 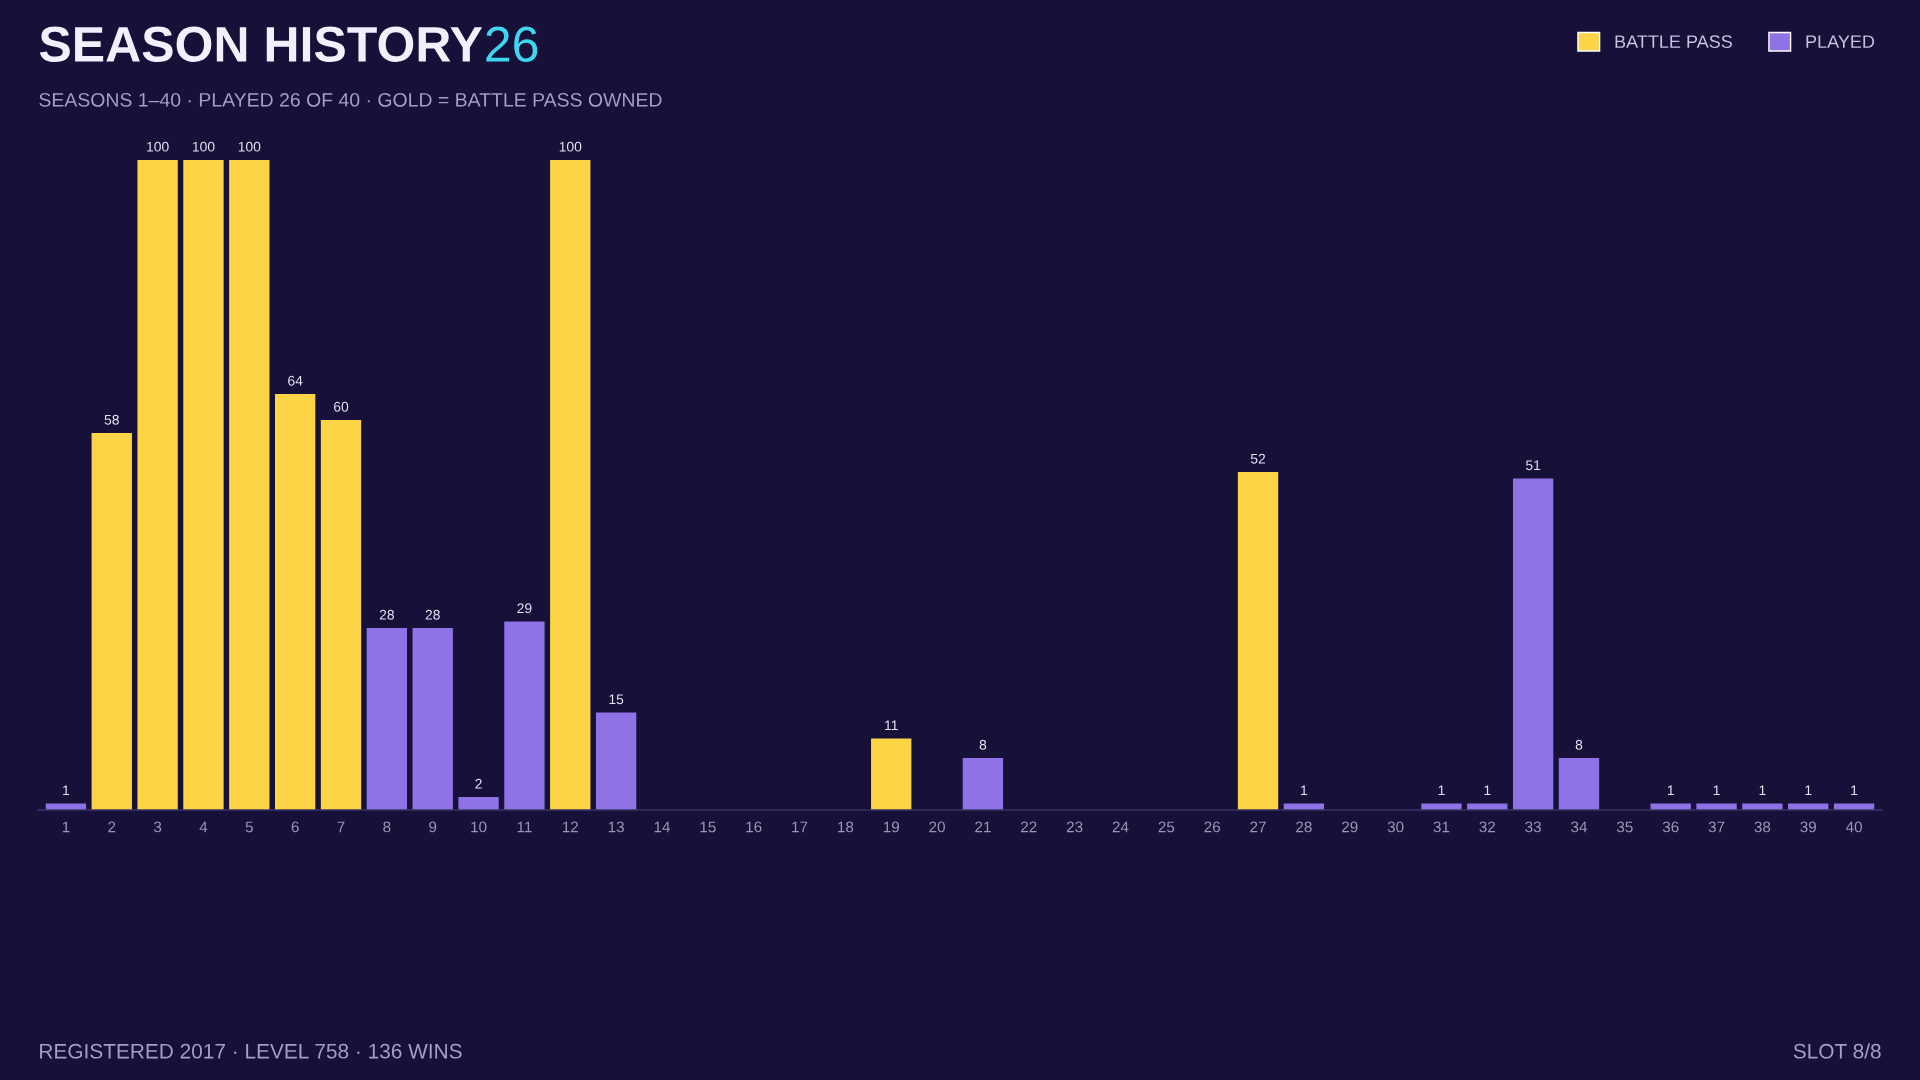 I want to click on x-tick-label: 30, so click(x=1395, y=827).